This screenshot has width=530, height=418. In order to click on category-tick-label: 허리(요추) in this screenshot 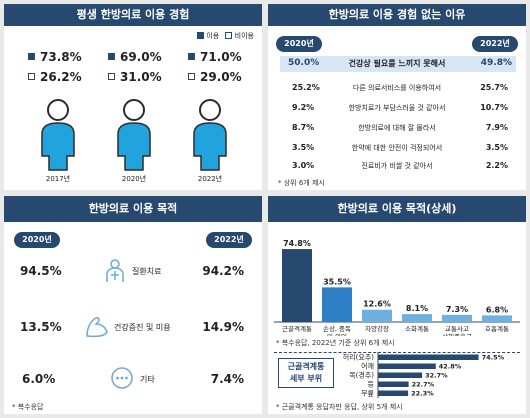, I will do `click(358, 357)`.